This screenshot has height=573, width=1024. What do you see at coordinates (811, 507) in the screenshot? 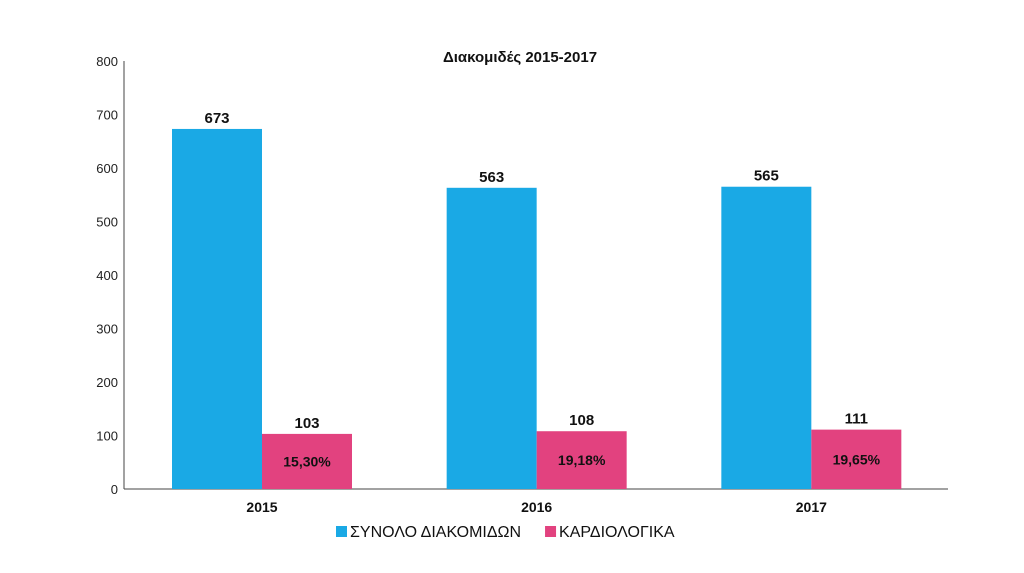
I see `x-tick-label: 2017` at bounding box center [811, 507].